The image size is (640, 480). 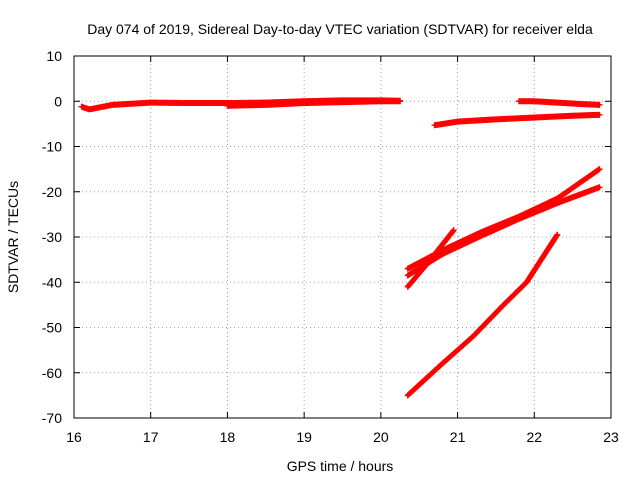 I want to click on y-tick-label: -70, so click(x=52, y=418).